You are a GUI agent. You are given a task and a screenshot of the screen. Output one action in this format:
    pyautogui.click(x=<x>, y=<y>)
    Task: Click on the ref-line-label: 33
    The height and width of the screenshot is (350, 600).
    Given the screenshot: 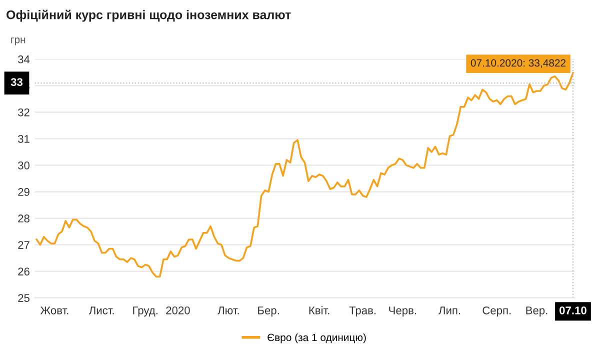 What is the action you would take?
    pyautogui.click(x=16, y=82)
    